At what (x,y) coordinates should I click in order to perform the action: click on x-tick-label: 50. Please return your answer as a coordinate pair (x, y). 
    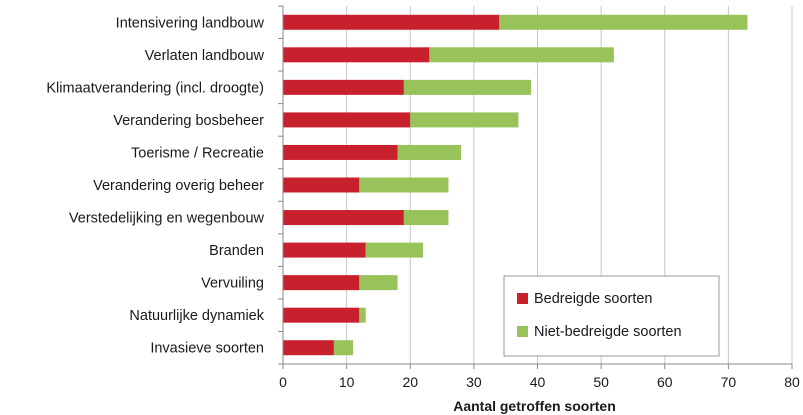
    Looking at the image, I should click on (601, 382).